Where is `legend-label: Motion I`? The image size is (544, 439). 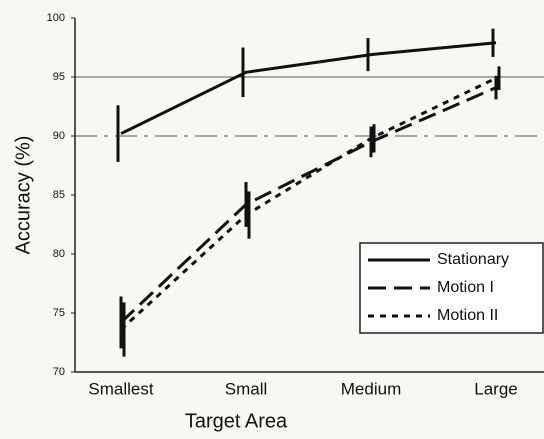 legend-label: Motion I is located at coordinates (465, 287).